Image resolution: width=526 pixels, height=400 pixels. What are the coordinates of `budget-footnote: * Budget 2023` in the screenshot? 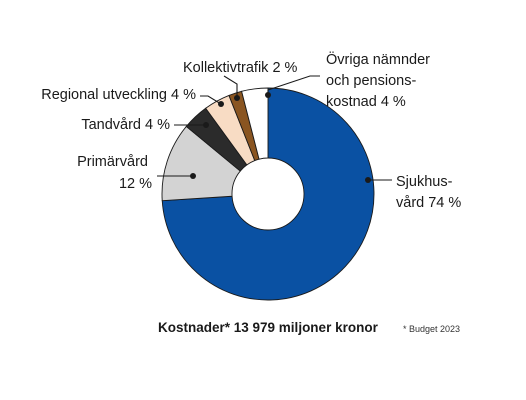 It's located at (431, 329).